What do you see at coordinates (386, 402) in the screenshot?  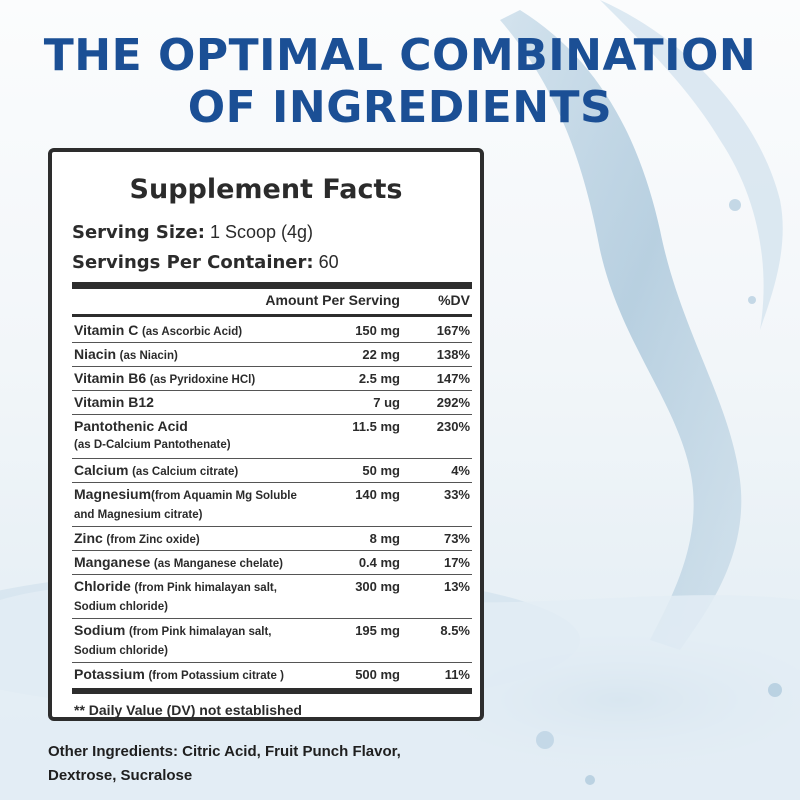 I see `nutrient-amount: 7 ug` at bounding box center [386, 402].